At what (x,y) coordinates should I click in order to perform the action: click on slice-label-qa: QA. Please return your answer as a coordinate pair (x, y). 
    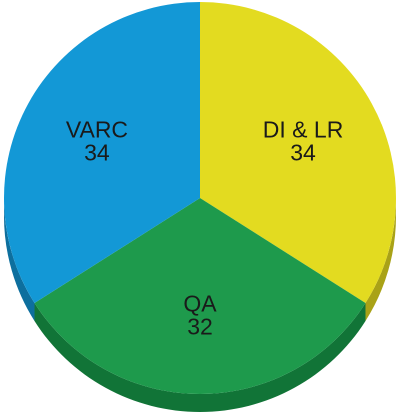
    Looking at the image, I should click on (200, 304).